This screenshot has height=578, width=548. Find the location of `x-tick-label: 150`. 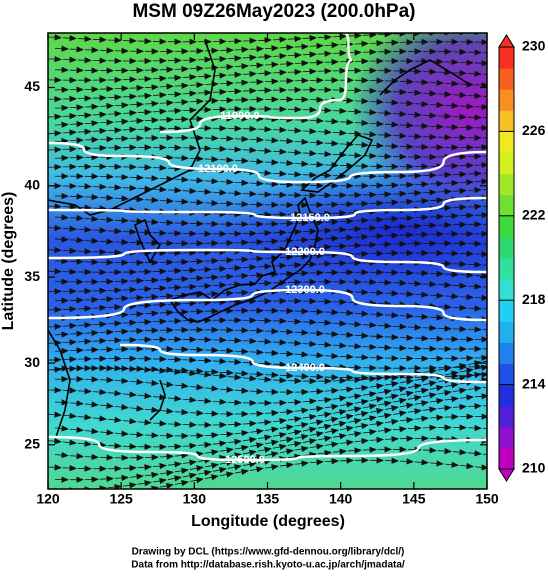

x-tick-label: 150 is located at coordinates (487, 499).